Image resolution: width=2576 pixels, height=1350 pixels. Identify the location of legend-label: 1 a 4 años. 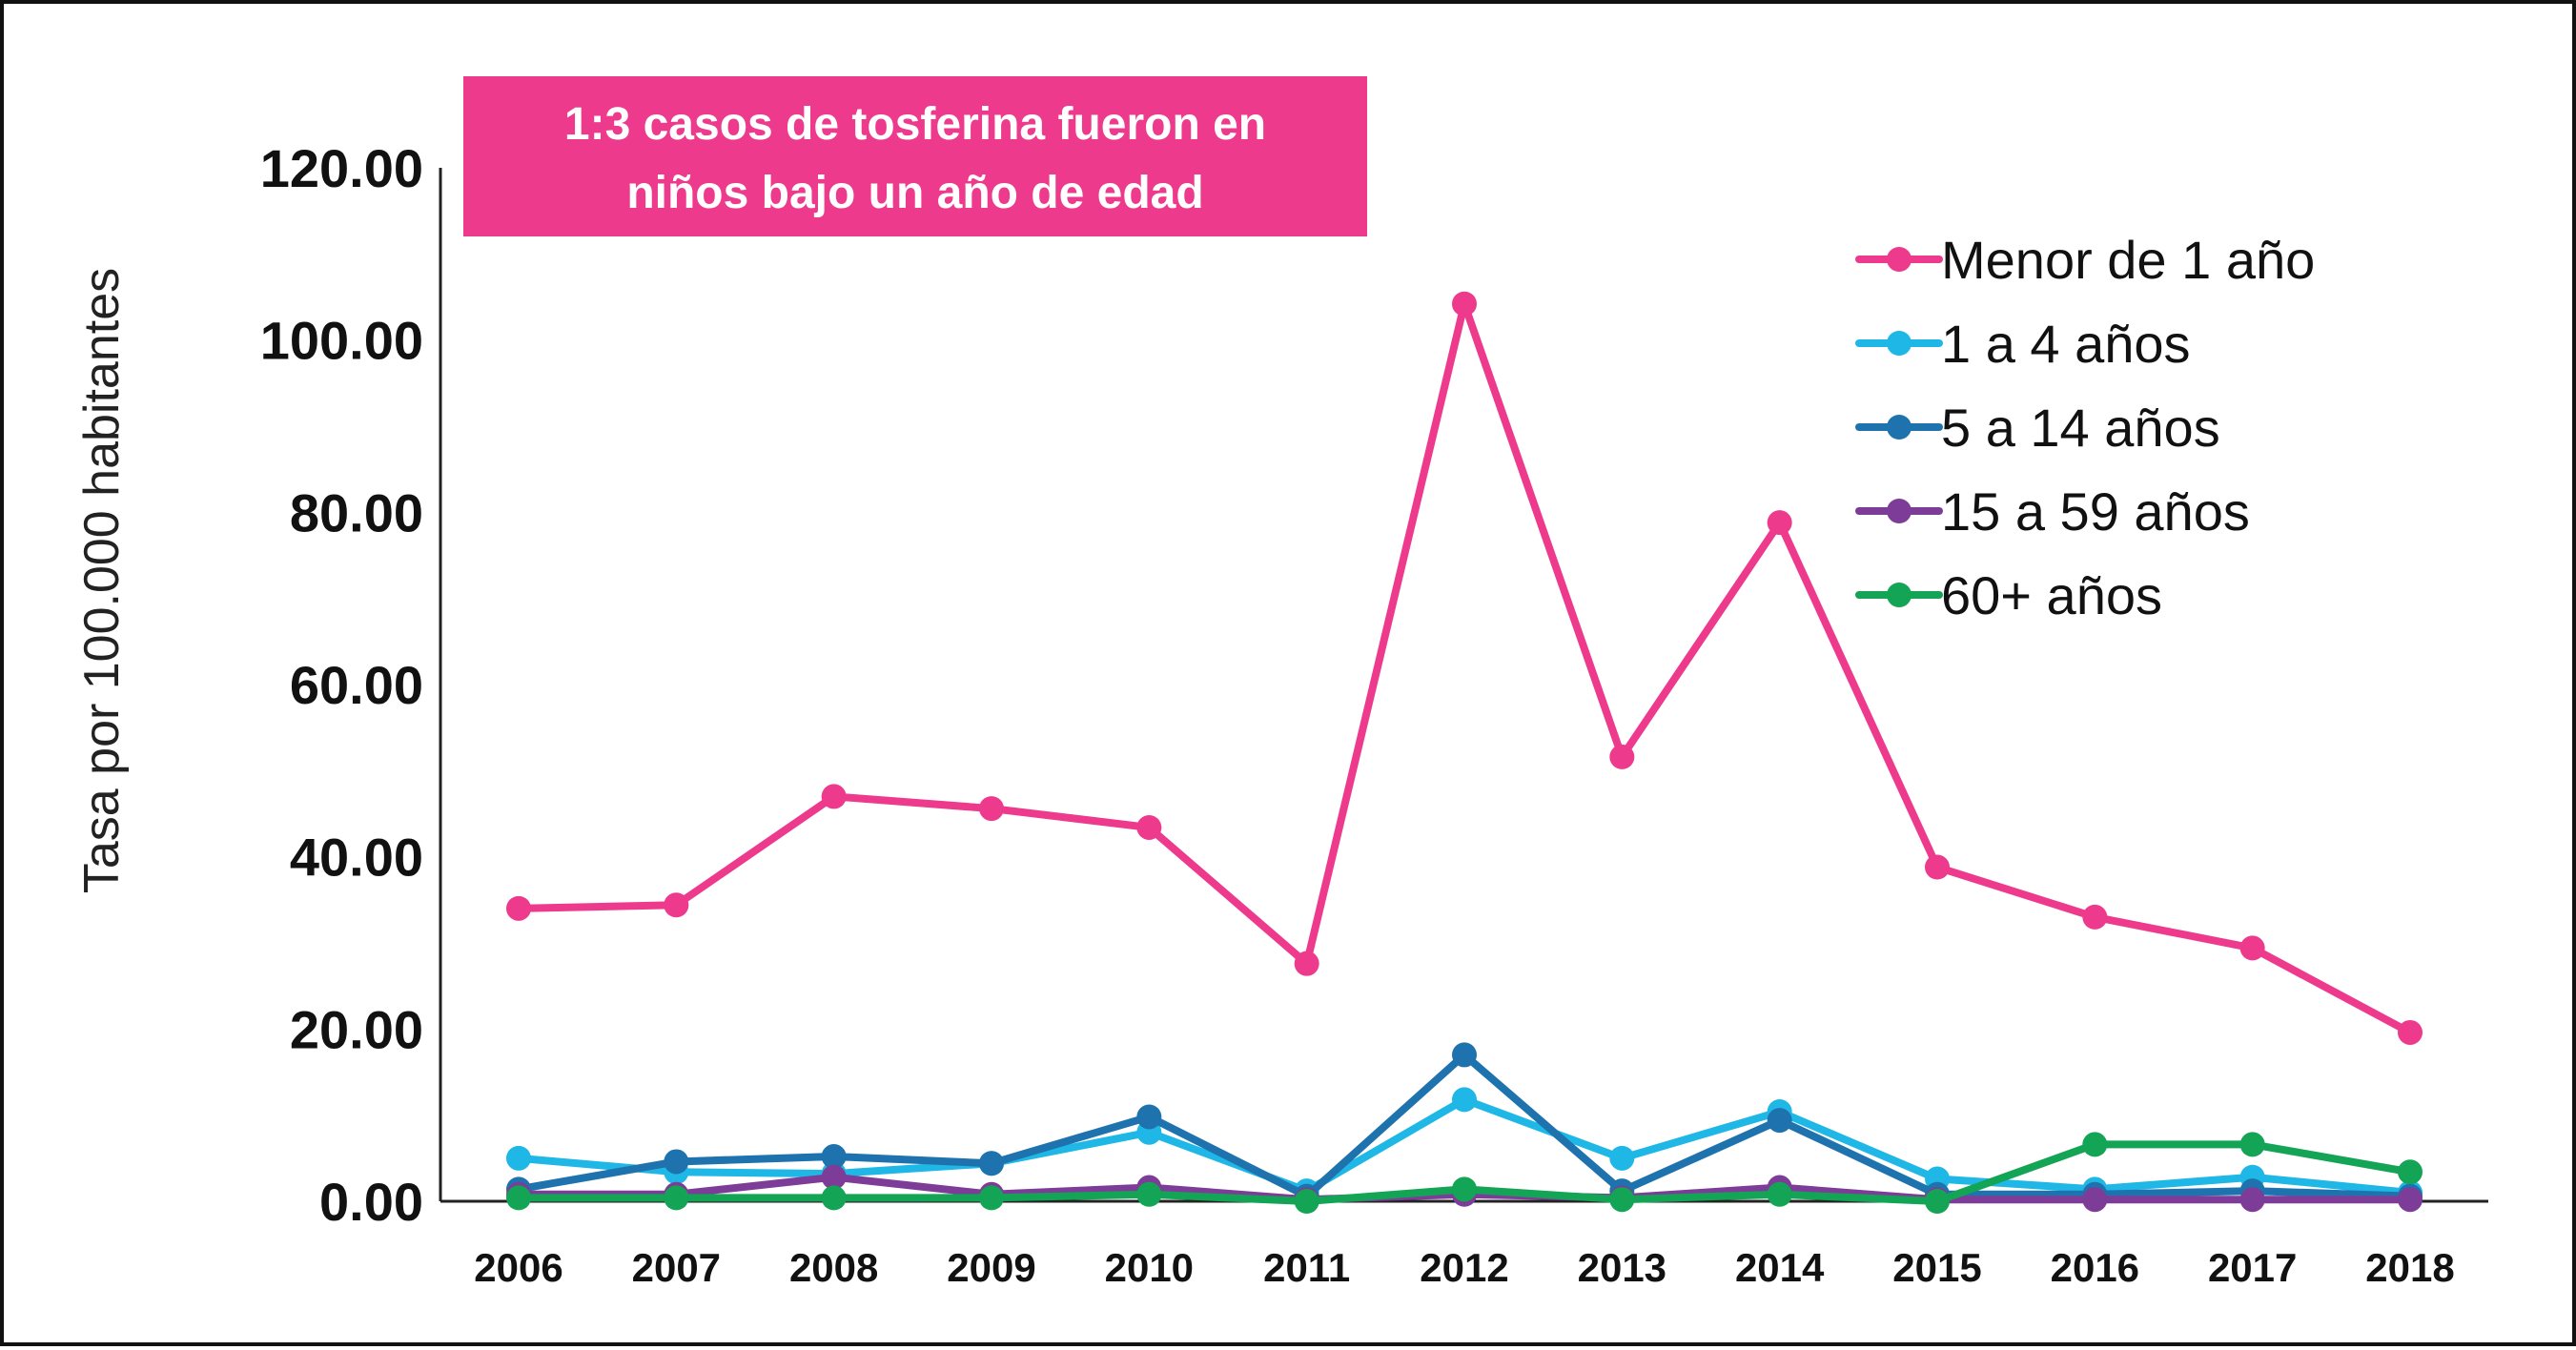
(2066, 344).